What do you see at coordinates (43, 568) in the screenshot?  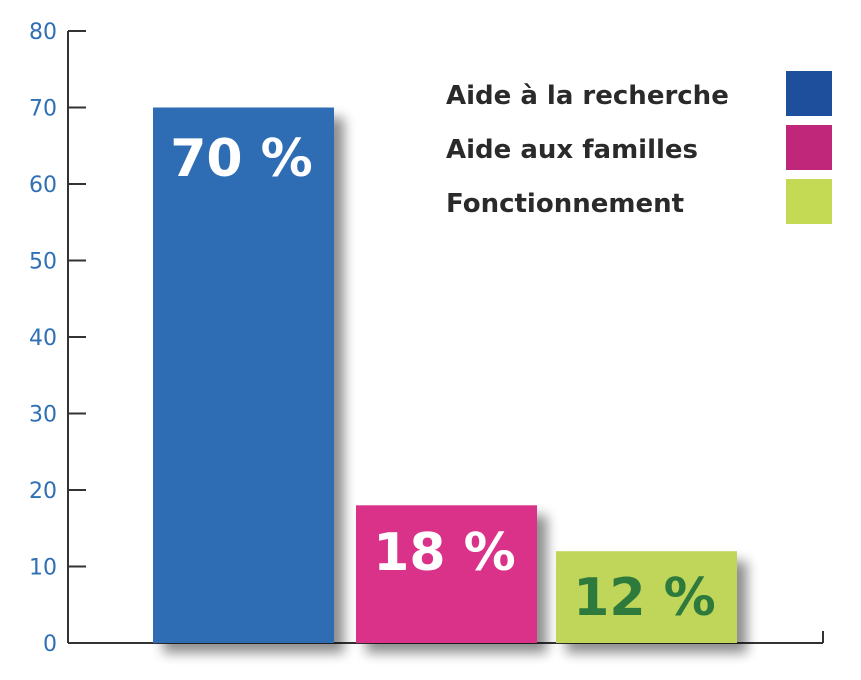 I see `y-tick-label: 10` at bounding box center [43, 568].